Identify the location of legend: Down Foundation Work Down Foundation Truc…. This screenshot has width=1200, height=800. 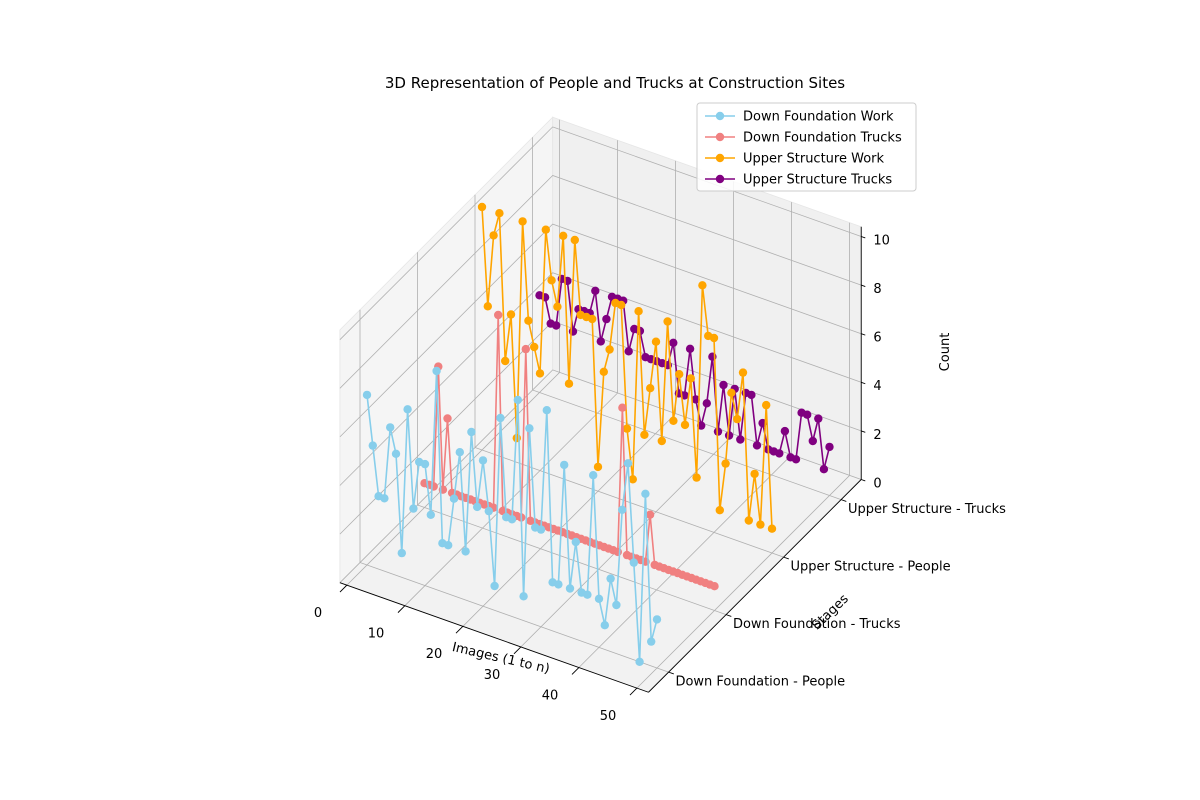
(806, 147).